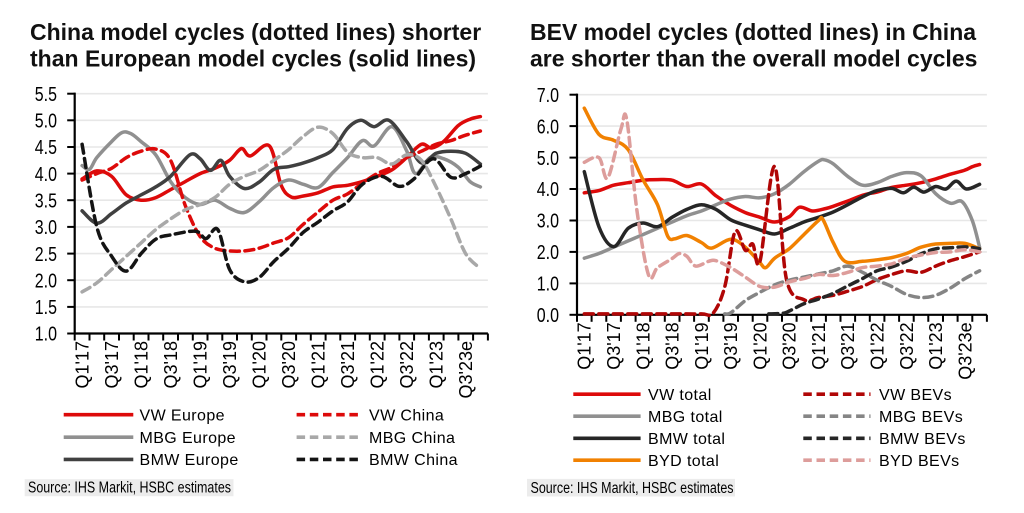 The width and height of the screenshot is (1024, 513). I want to click on svg-text: VW China, so click(406, 415).